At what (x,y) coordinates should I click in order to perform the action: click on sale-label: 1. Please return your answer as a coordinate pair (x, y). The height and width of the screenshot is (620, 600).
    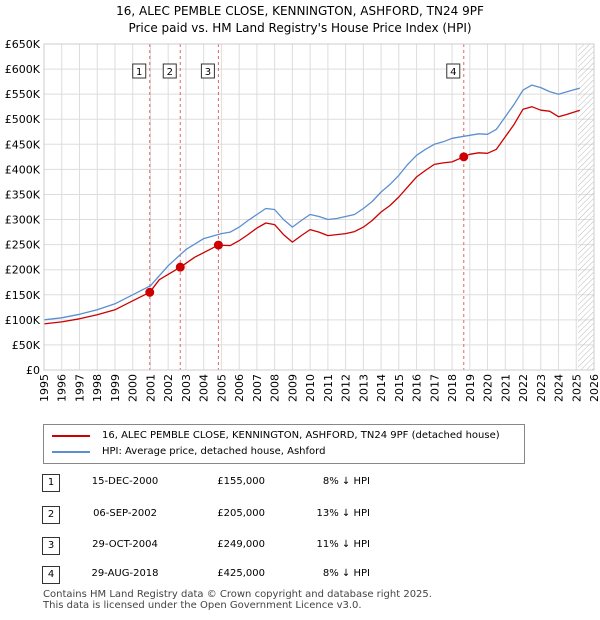
    Looking at the image, I should click on (139, 72).